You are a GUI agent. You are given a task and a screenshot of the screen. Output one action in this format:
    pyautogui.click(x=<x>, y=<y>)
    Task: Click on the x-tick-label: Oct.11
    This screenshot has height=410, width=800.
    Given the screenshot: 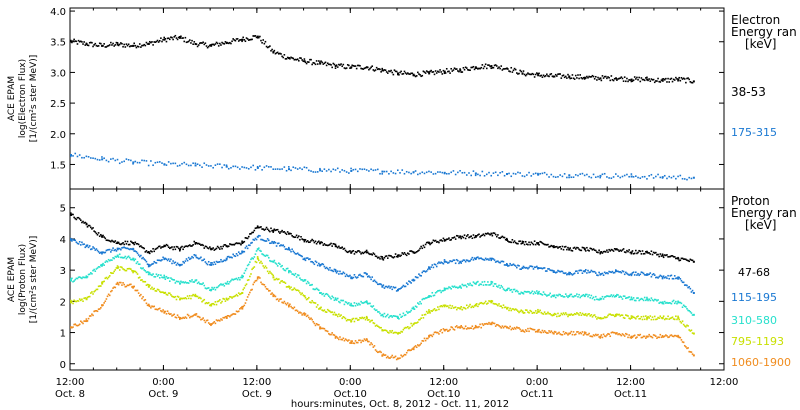 What is the action you would take?
    pyautogui.click(x=537, y=394)
    